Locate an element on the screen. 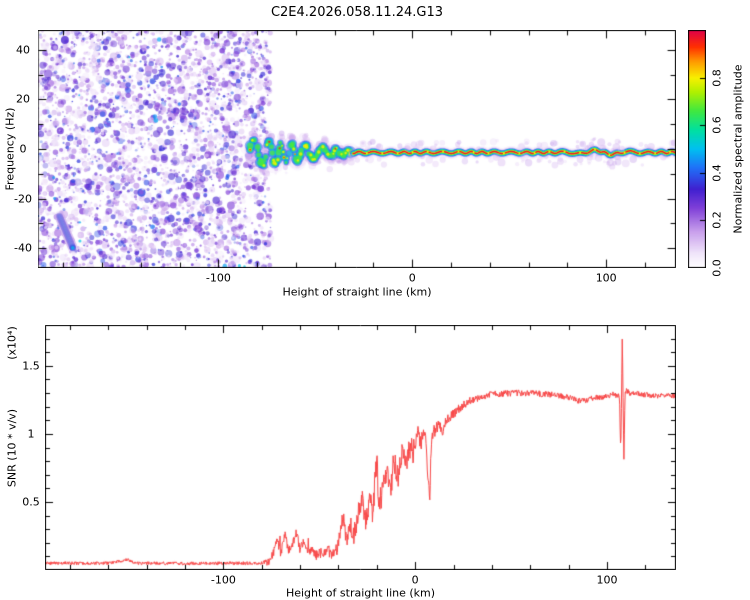 Image resolution: width=750 pixels, height=600 pixels. tick-label: 0.0 is located at coordinates (717, 268).